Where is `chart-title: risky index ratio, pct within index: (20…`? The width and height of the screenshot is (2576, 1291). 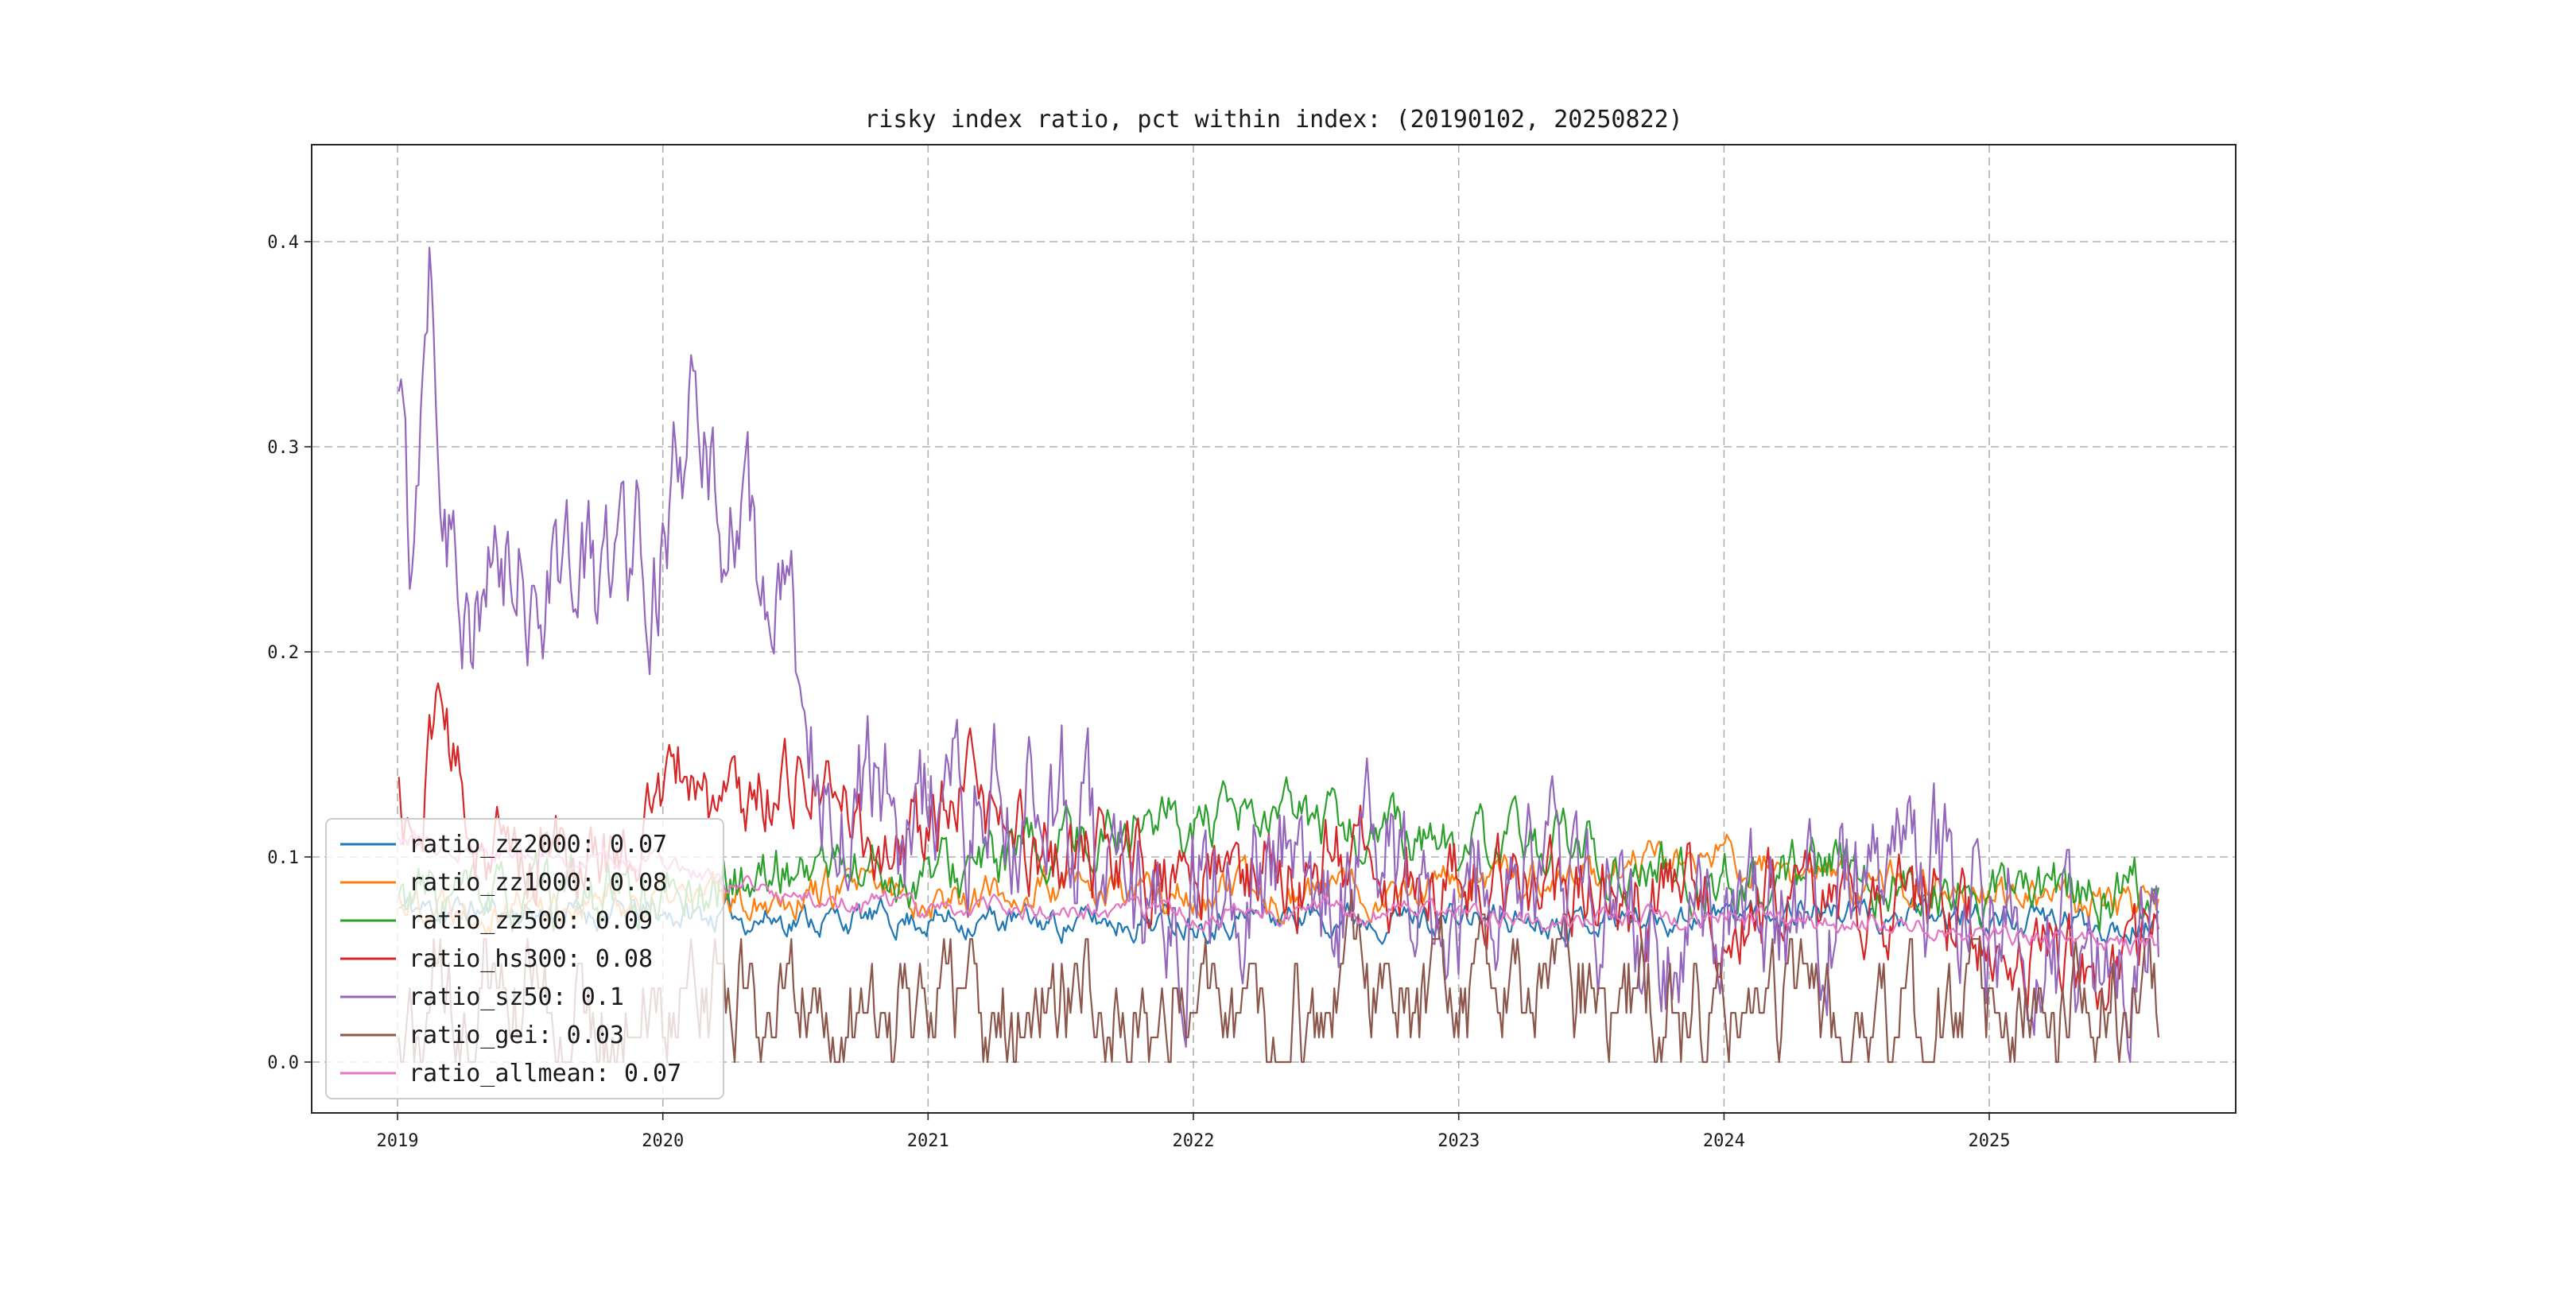 chart-title: risky index ratio, pct within index: (20… is located at coordinates (1274, 120).